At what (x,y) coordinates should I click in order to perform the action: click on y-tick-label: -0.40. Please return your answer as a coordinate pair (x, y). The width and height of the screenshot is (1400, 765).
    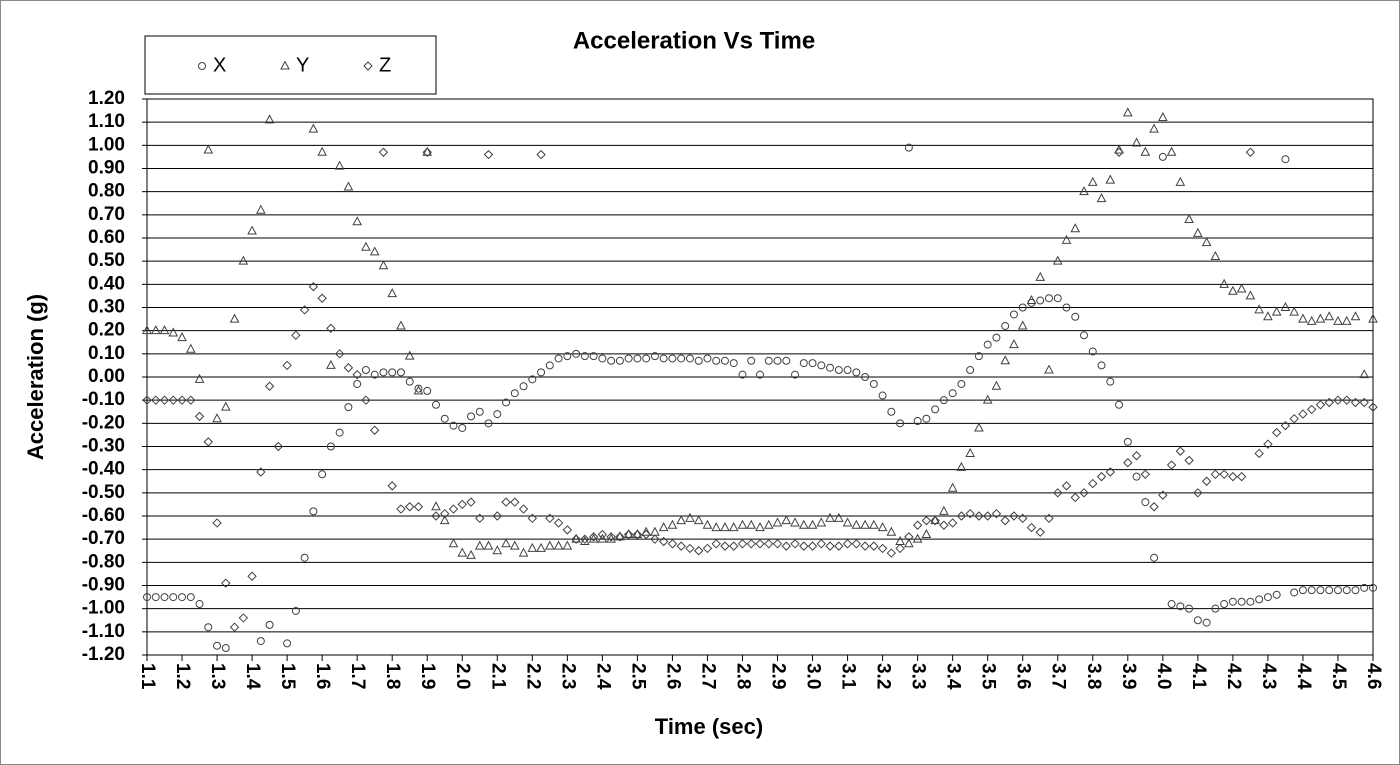
    Looking at the image, I should click on (103, 469).